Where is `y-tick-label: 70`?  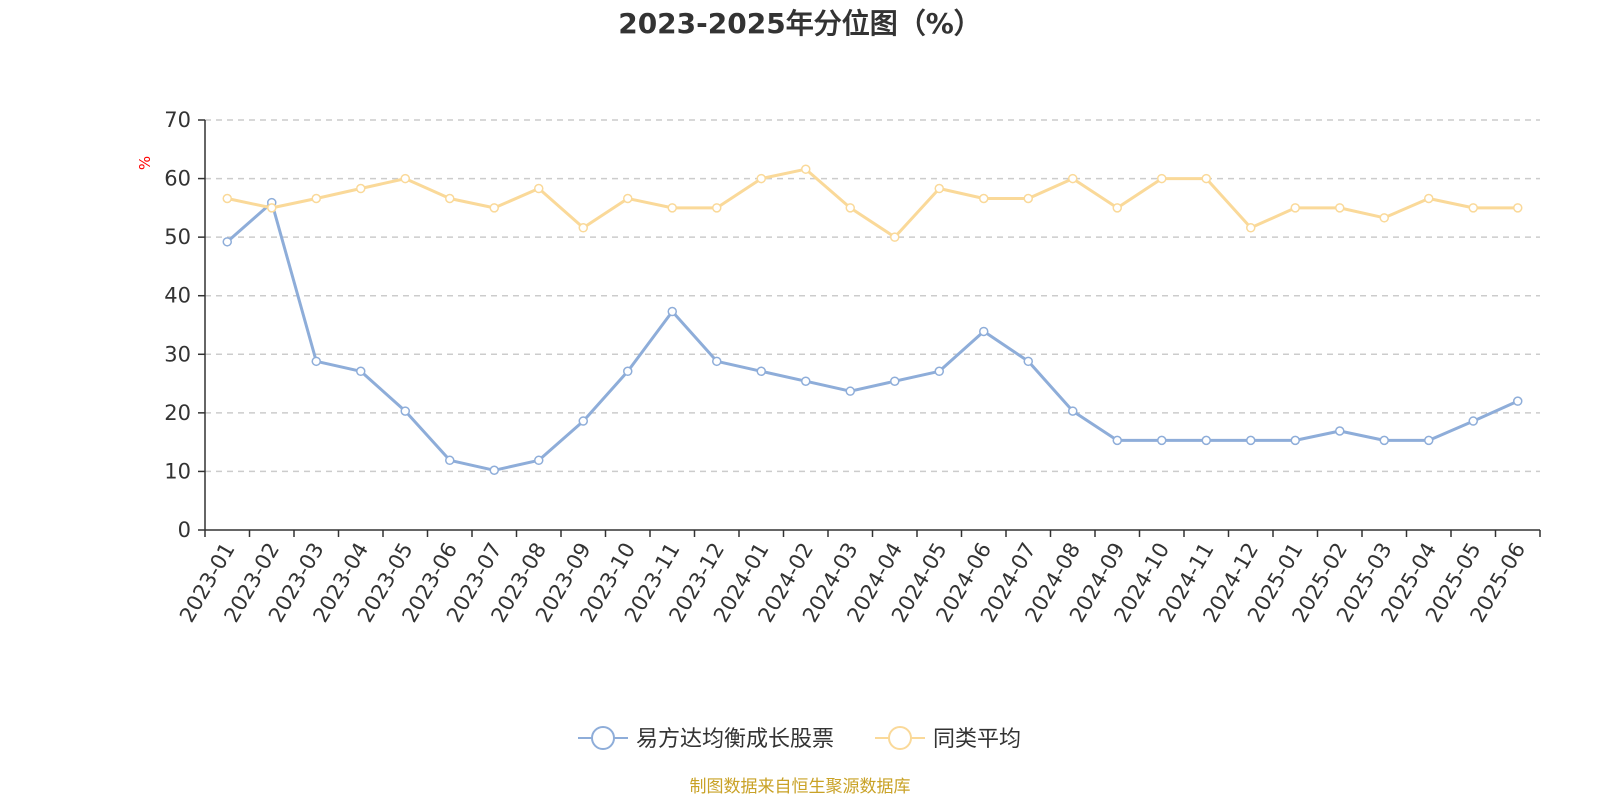 y-tick-label: 70 is located at coordinates (177, 120).